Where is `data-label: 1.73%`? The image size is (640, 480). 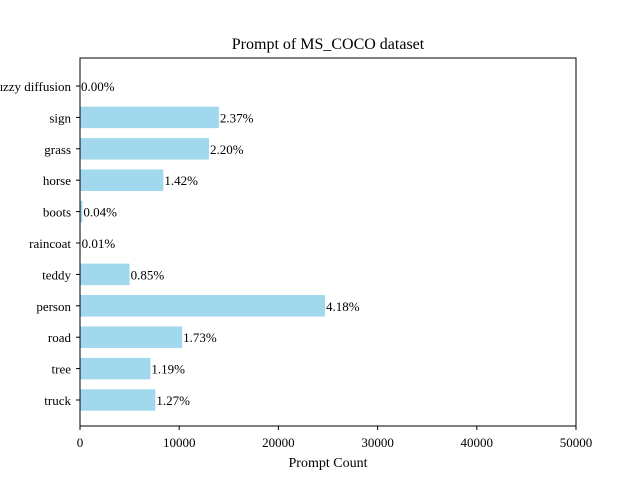 data-label: 1.73% is located at coordinates (200, 337).